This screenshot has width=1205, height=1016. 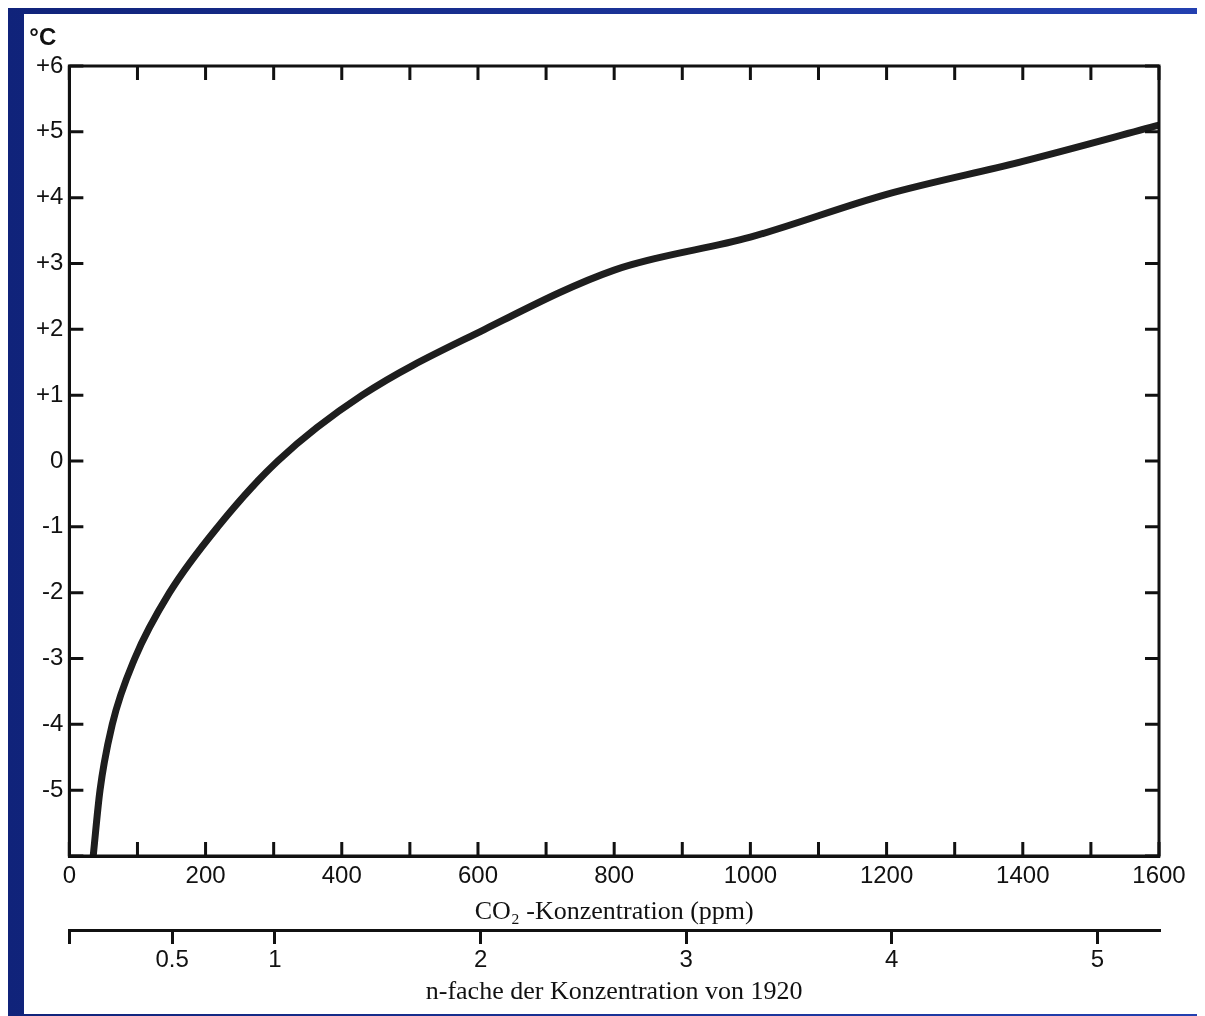 I want to click on y-tick-label: -4, so click(x=53, y=722).